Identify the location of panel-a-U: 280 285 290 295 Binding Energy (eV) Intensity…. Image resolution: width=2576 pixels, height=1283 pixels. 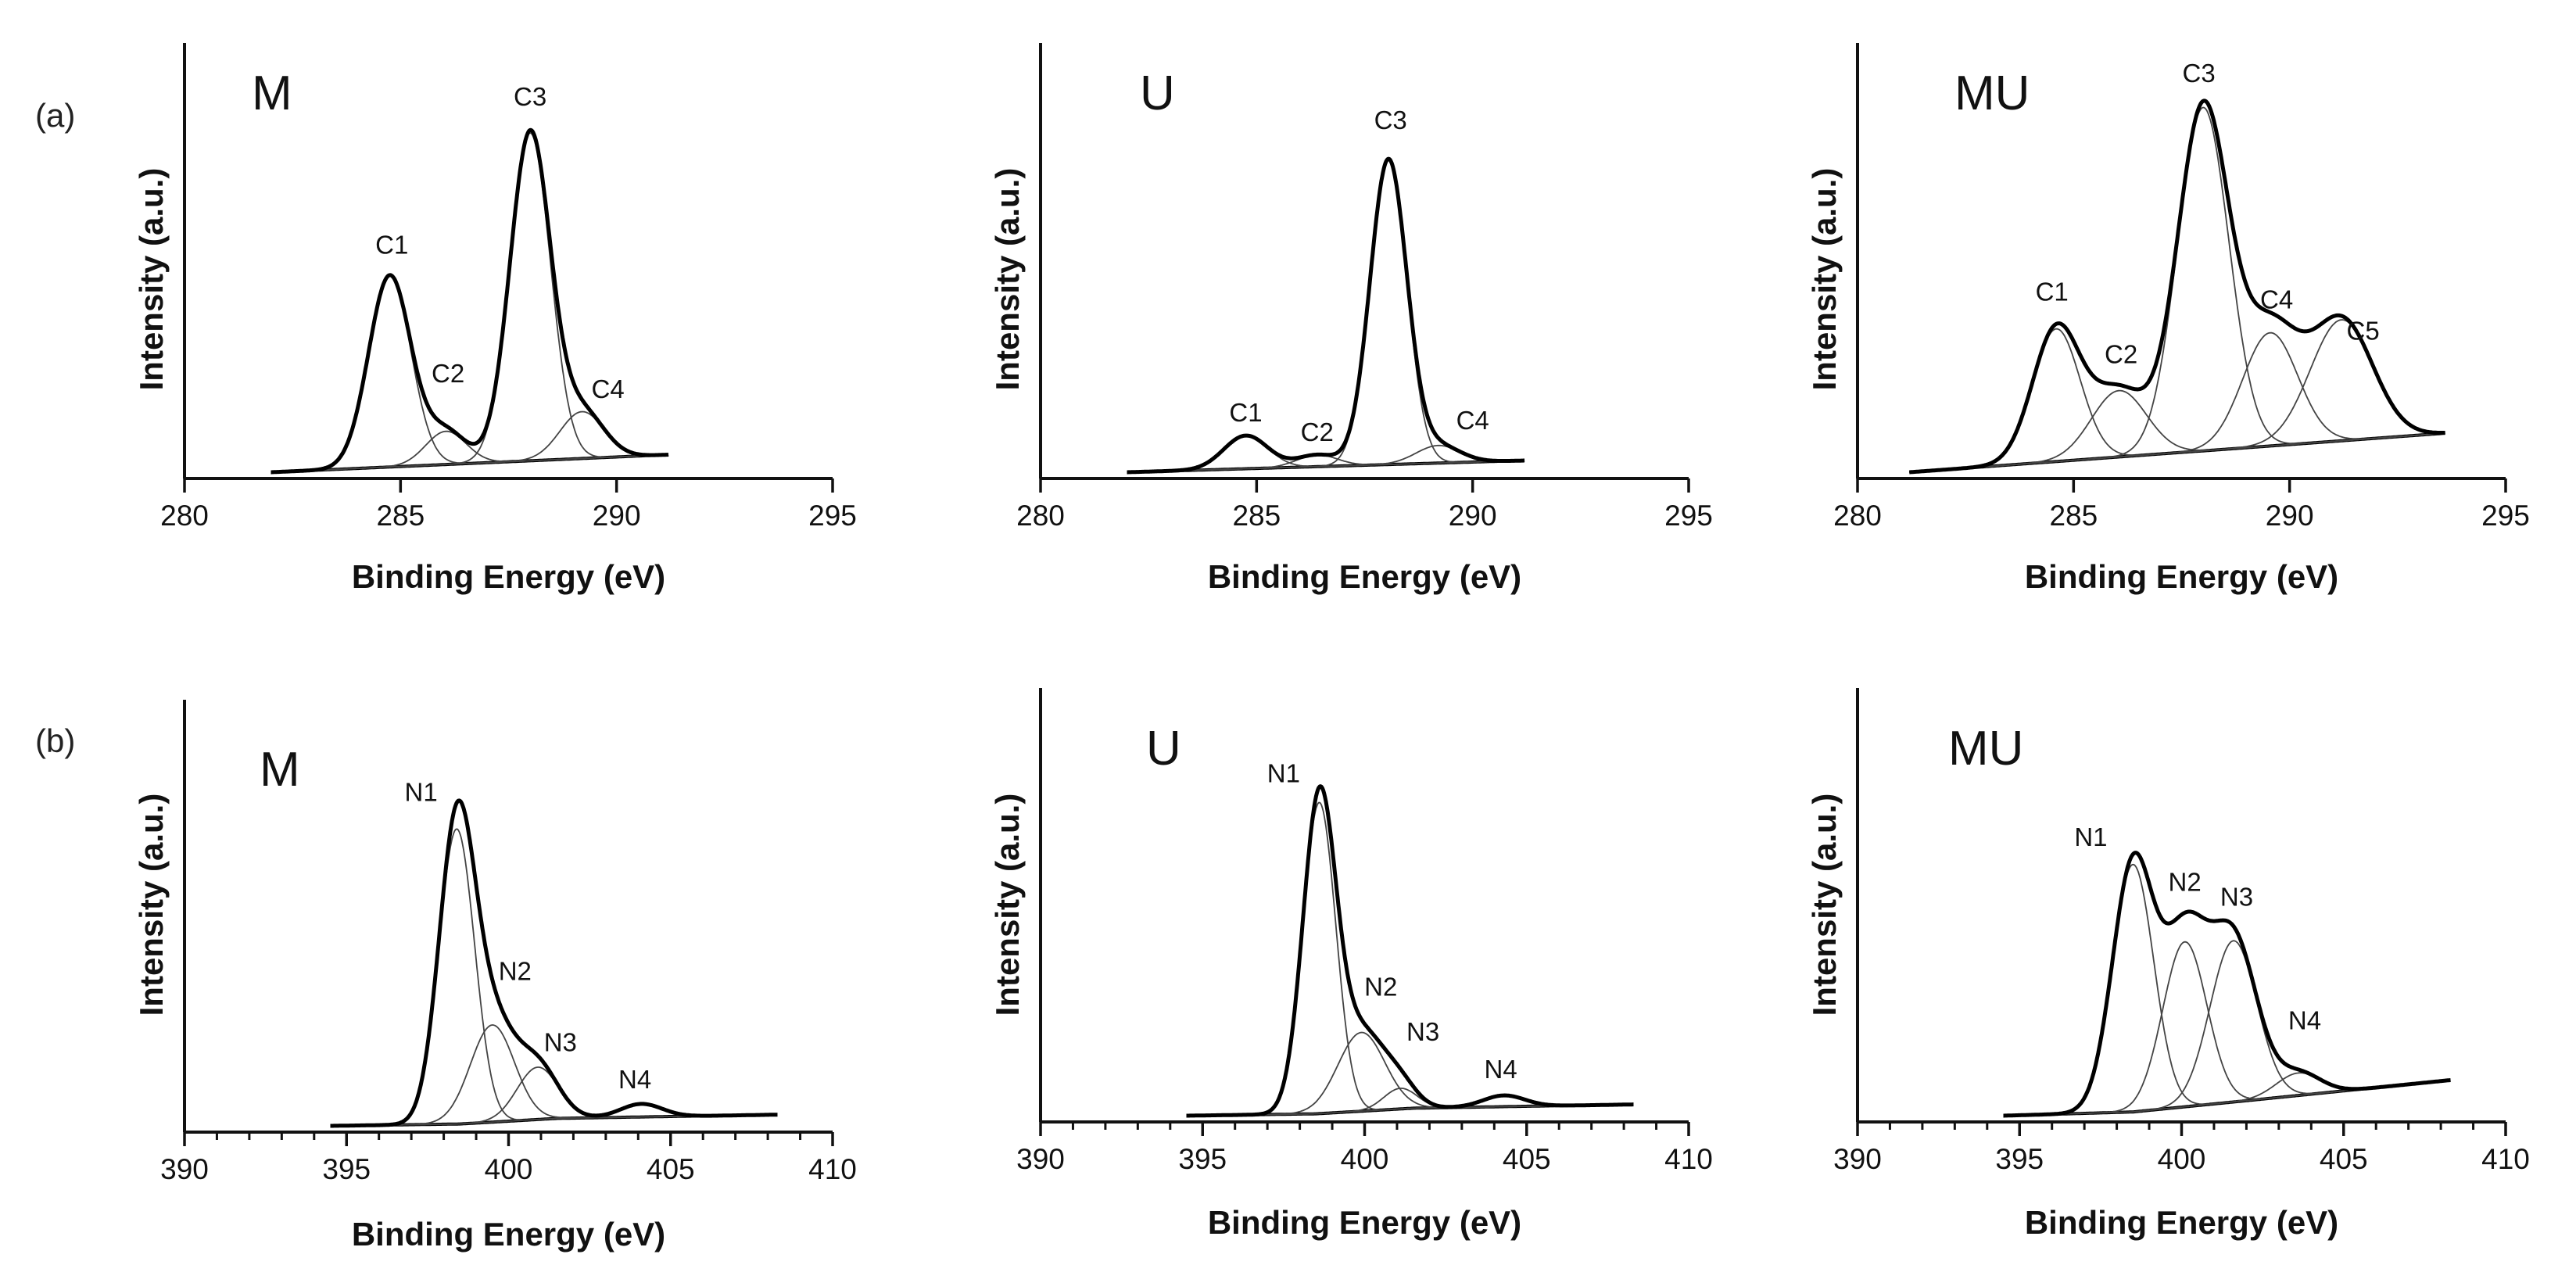
(1351, 319).